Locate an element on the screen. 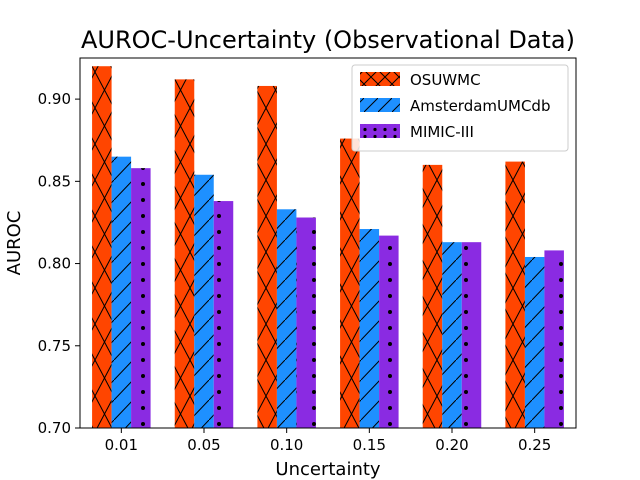  bar-hatch-osuwmc-0.15 is located at coordinates (350, 283).